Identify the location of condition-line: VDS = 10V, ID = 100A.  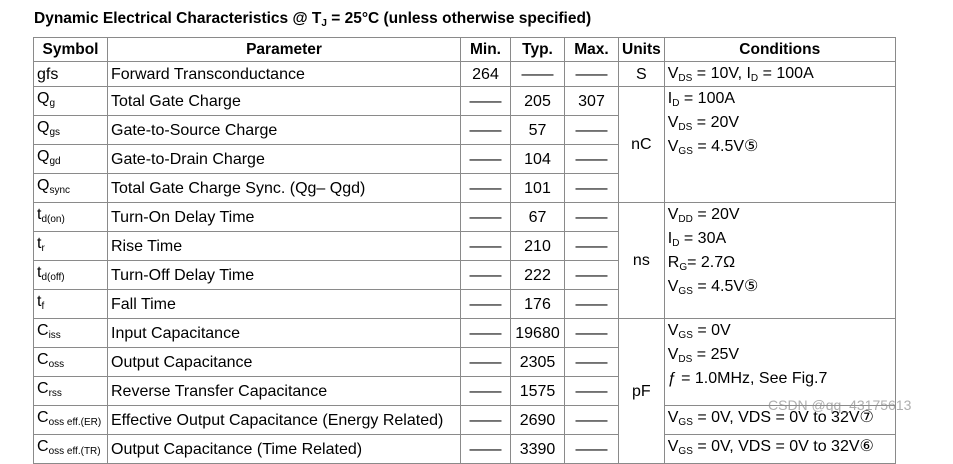
(780, 74).